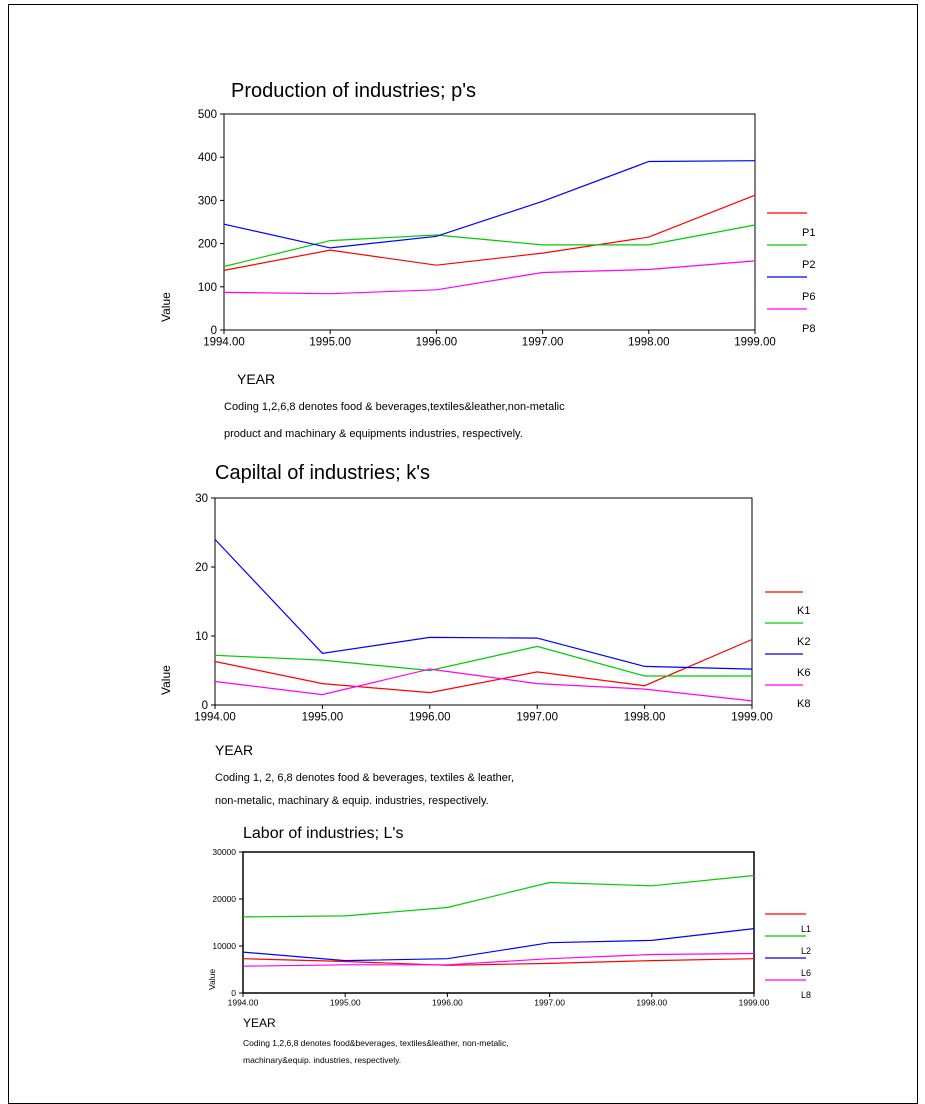  Describe the element at coordinates (806, 951) in the screenshot. I see `legend-label-2: L2` at that location.